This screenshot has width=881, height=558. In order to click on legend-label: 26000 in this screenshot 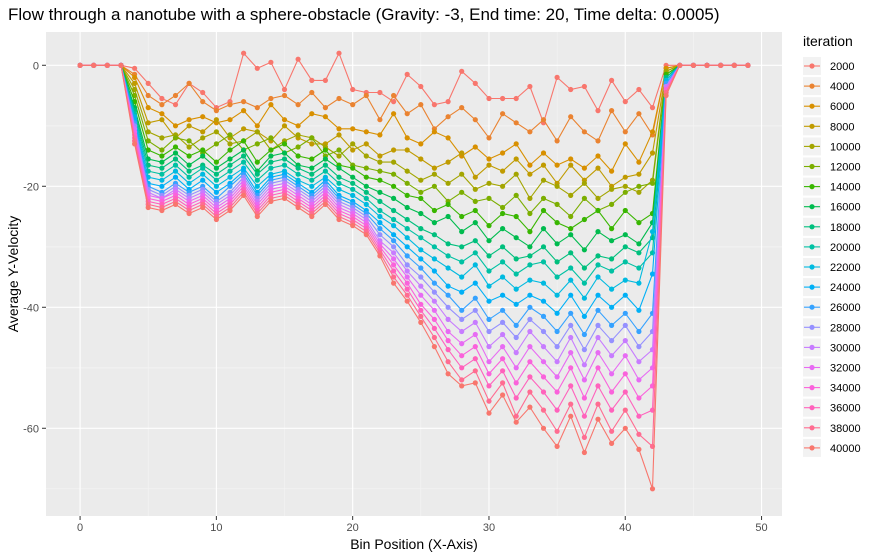, I will do `click(845, 308)`.